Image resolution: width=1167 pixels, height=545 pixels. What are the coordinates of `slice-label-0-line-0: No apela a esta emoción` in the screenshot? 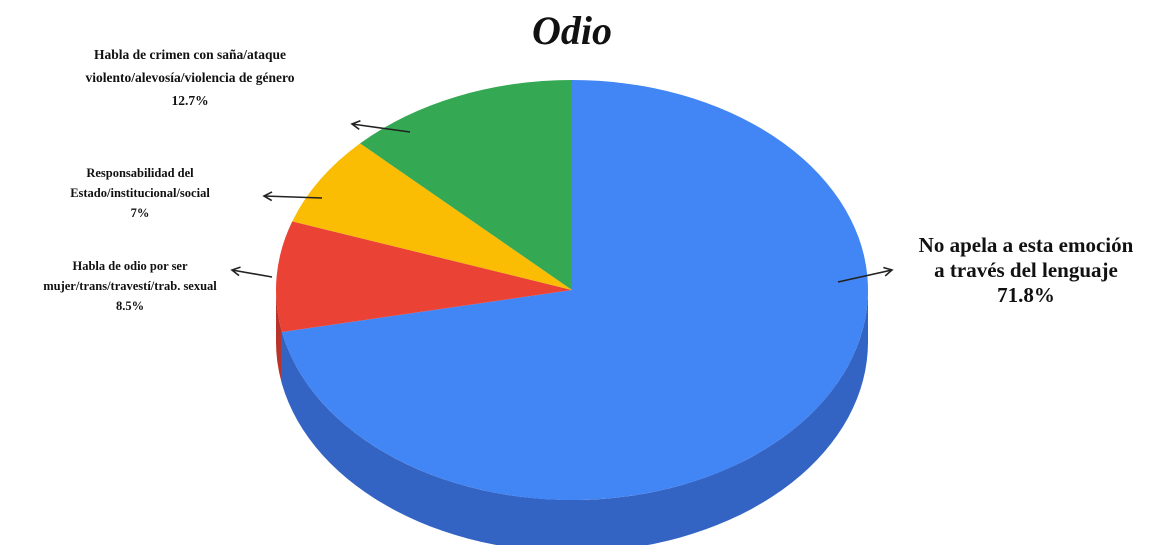 It's located at (1026, 245).